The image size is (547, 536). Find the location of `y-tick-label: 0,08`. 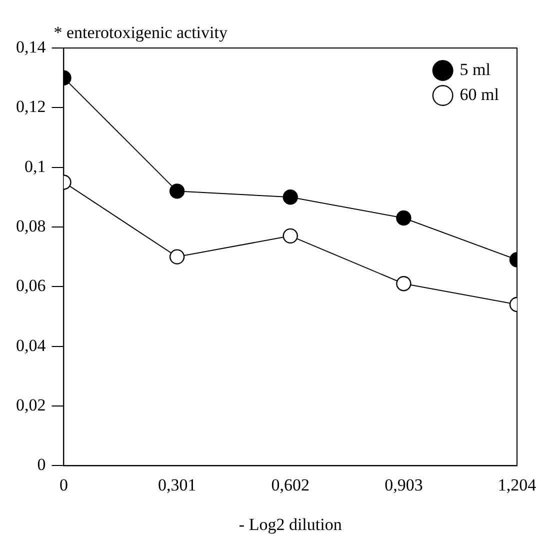

y-tick-label: 0,08 is located at coordinates (31, 226).